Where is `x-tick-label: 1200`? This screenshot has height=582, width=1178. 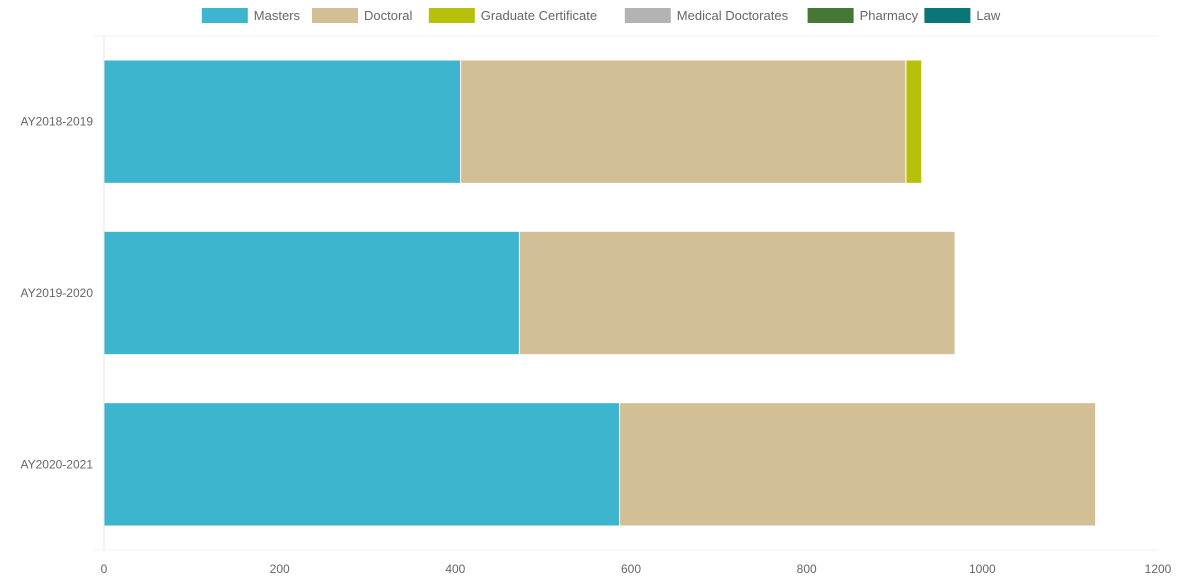 x-tick-label: 1200 is located at coordinates (1158, 569).